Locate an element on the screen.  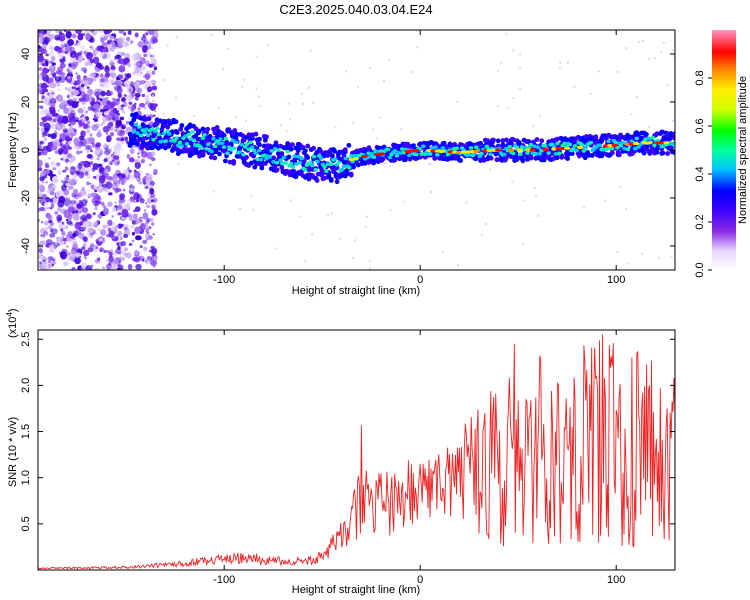
spectrogram-peak-cell is located at coordinates (498, 150).